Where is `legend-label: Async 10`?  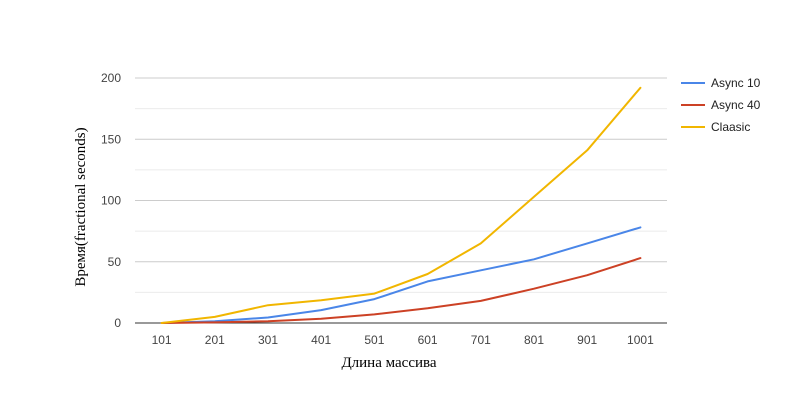 legend-label: Async 10 is located at coordinates (736, 83).